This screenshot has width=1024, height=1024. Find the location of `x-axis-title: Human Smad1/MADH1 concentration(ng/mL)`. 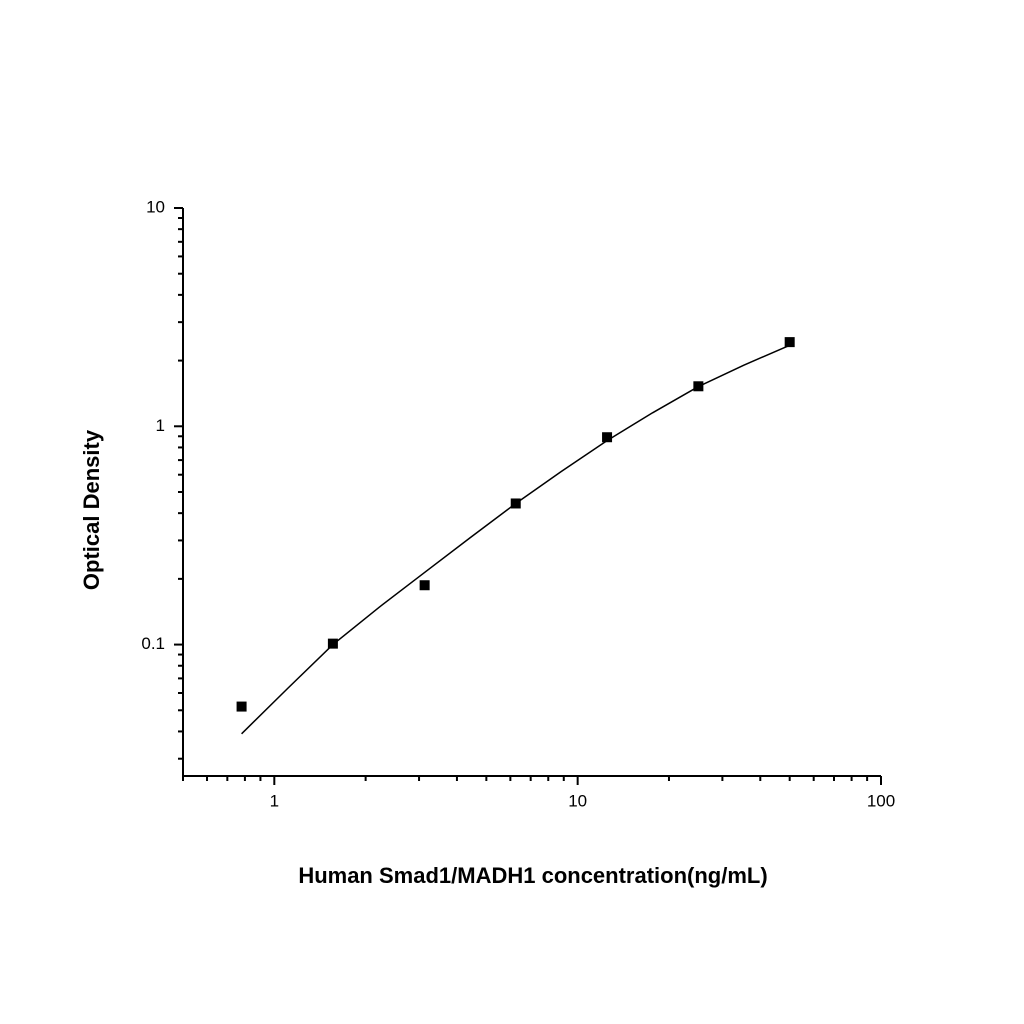

x-axis-title: Human Smad1/MADH1 concentration(ng/mL) is located at coordinates (532, 875).